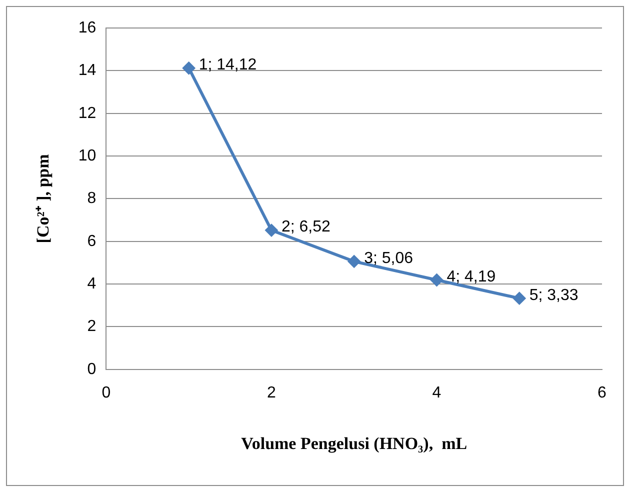 Image resolution: width=632 pixels, height=494 pixels. What do you see at coordinates (87, 155) in the screenshot?
I see `y-tick-label: 10` at bounding box center [87, 155].